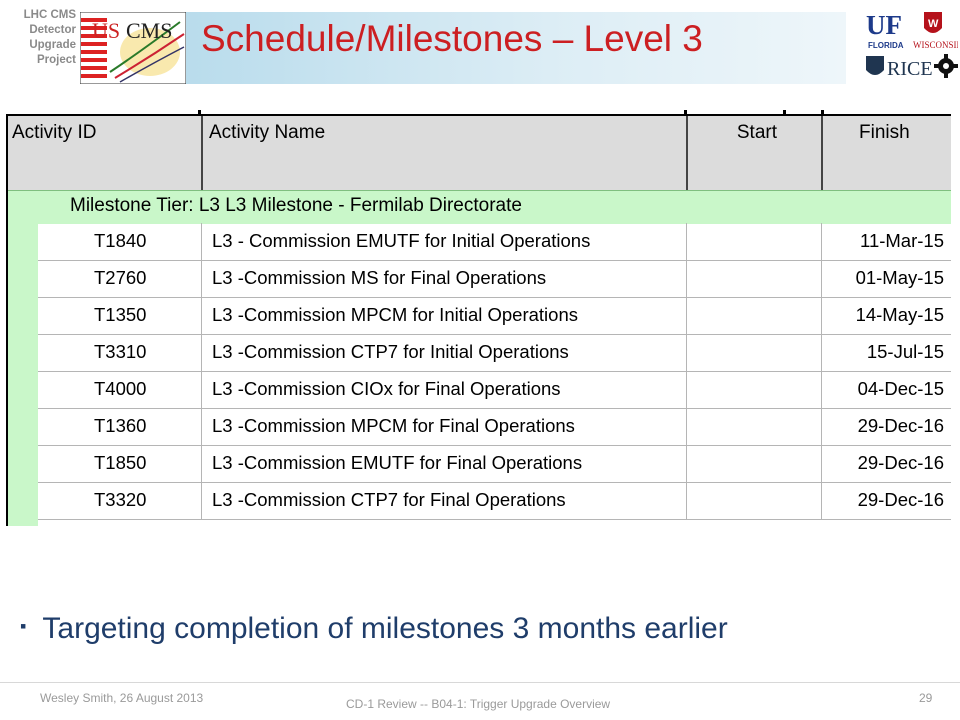 The height and width of the screenshot is (720, 960). Describe the element at coordinates (133, 48) in the screenshot. I see `uscms-logo: US CMS` at that location.